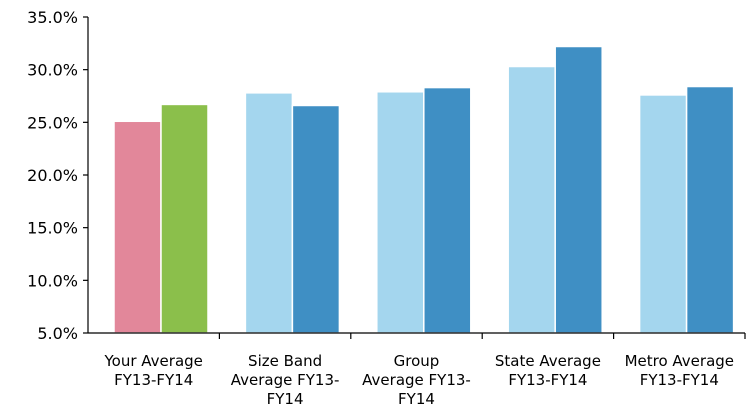 The image size is (753, 420). Describe the element at coordinates (52, 175) in the screenshot. I see `y-tick-label: 20.0%` at that location.